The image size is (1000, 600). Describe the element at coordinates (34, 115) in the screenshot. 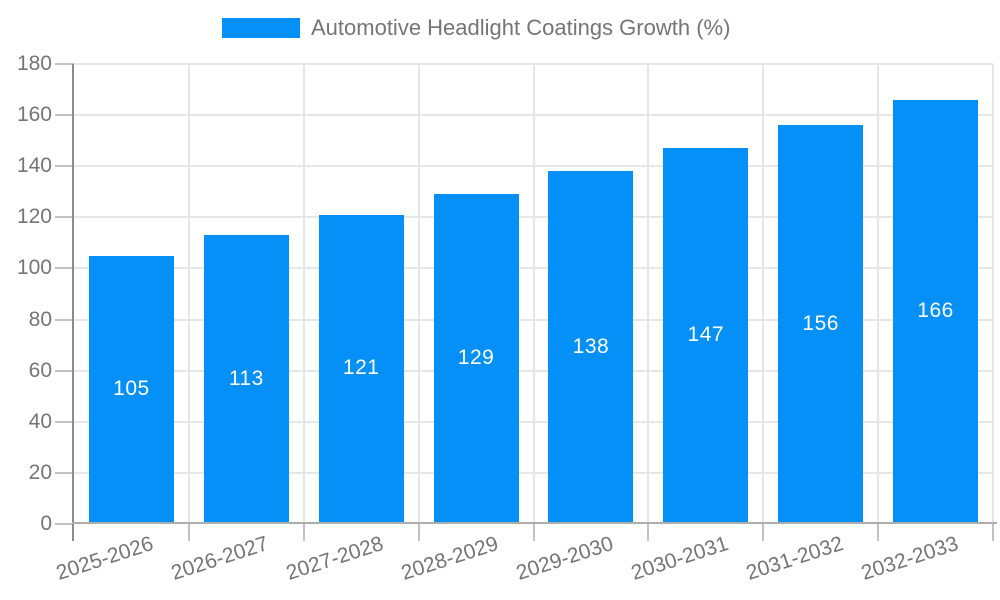

I see `y-axis-tick-label: 160` at that location.